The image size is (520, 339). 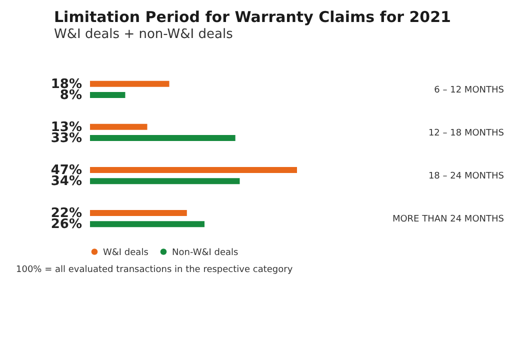 What do you see at coordinates (469, 90) in the screenshot?
I see `y-tick-label: 6 – 12 MONTHS` at bounding box center [469, 90].